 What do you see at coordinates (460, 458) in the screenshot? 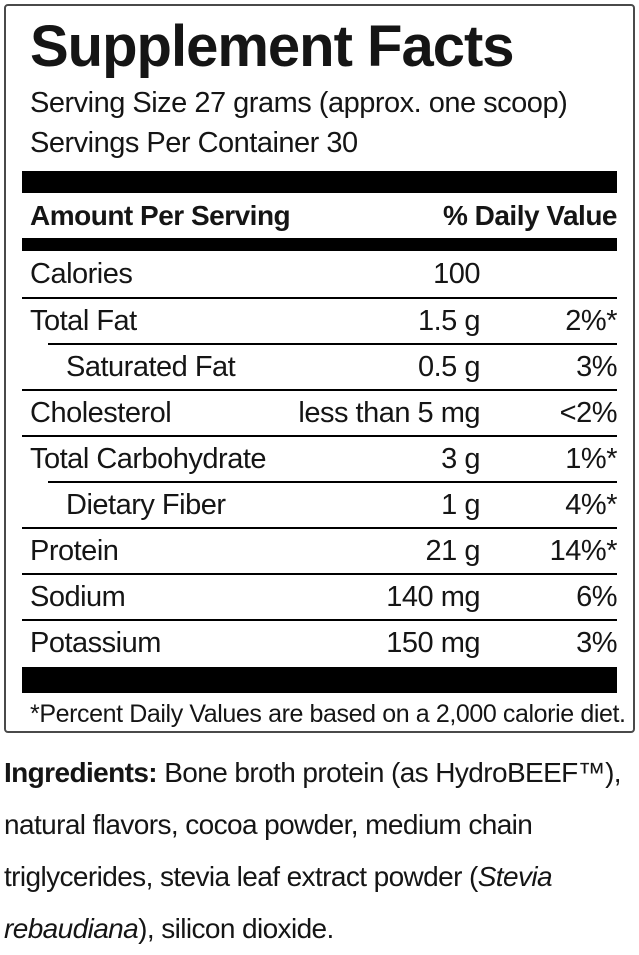
I see `nutrient-amount: 3 g` at bounding box center [460, 458].